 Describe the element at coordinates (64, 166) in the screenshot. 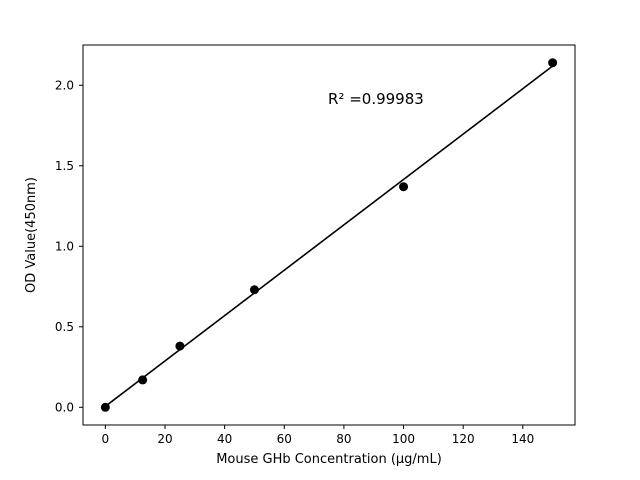

I see `y-tick-label: 1.5` at that location.